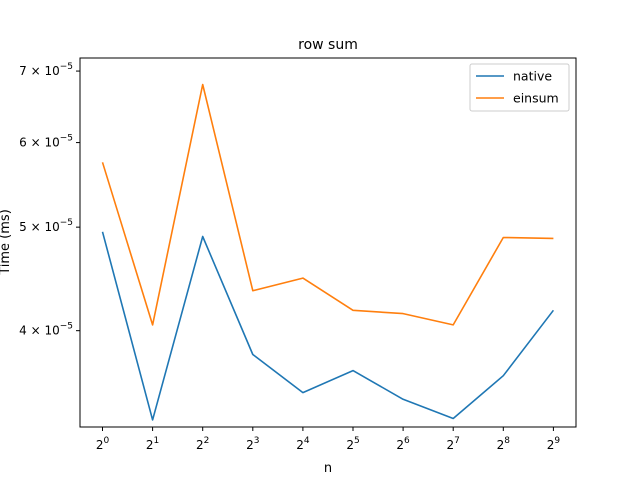 The width and height of the screenshot is (640, 480). I want to click on x-tick-exponent: 4, so click(307, 441).